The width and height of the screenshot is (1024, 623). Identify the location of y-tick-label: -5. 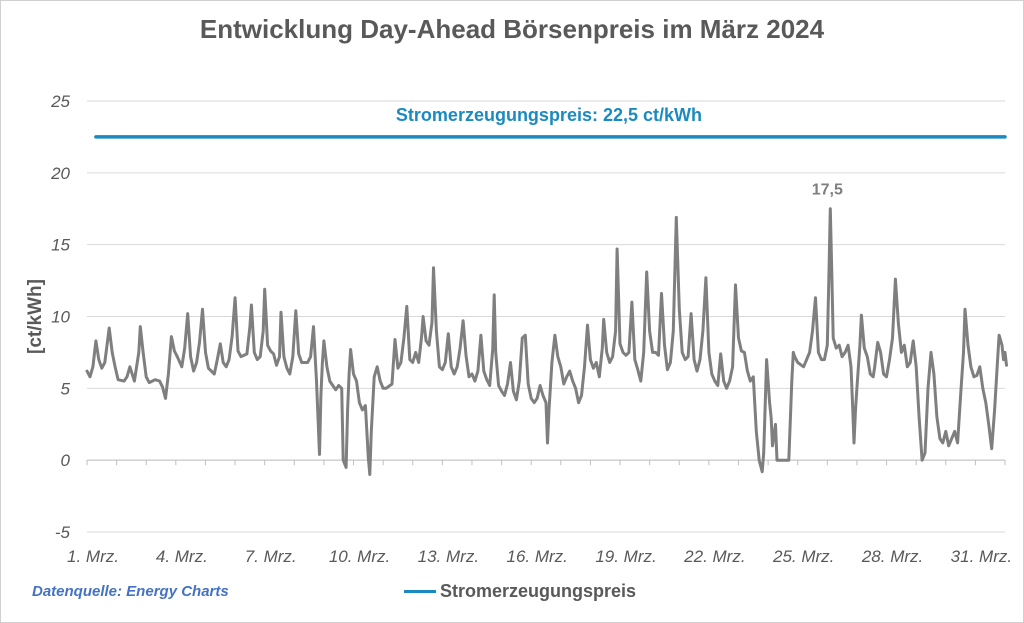
(63, 532).